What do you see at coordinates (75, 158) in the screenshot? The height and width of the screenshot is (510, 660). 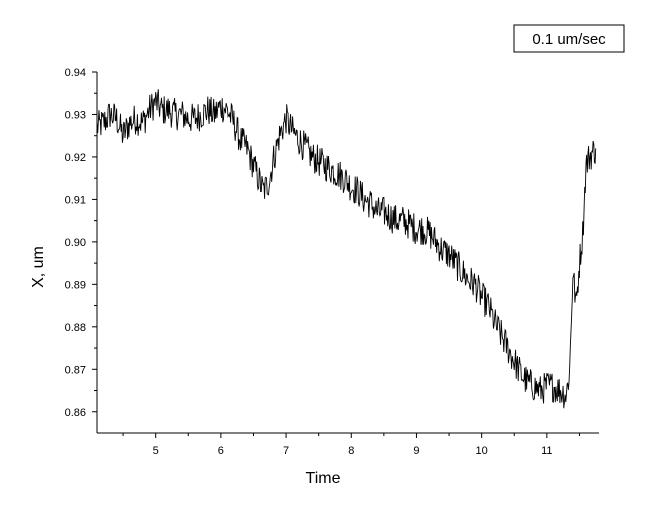 I see `y-tick-label: 0.92` at bounding box center [75, 158].